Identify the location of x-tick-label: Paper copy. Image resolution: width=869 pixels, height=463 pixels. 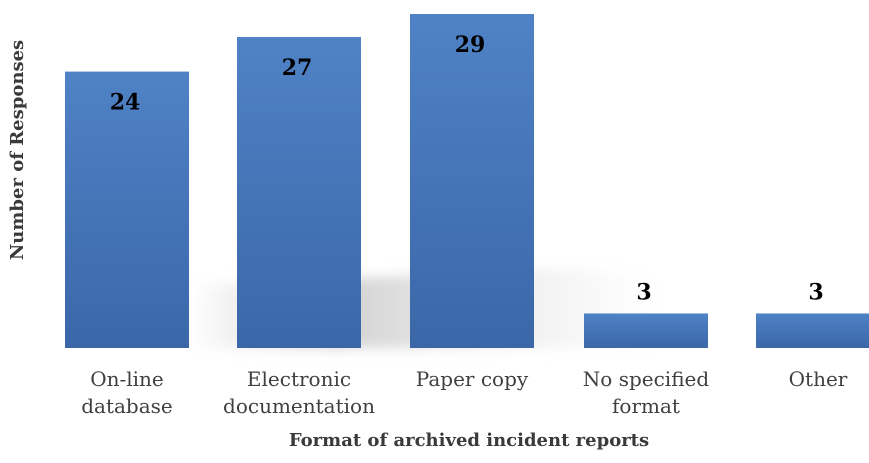
(472, 379).